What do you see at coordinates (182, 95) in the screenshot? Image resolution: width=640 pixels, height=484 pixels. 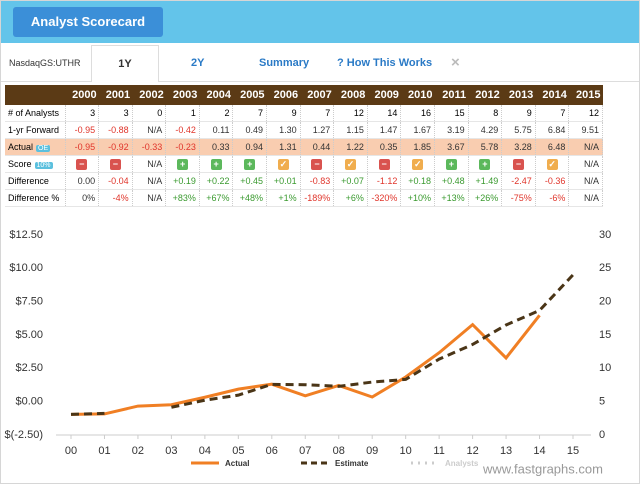 I see `year: 2003` at bounding box center [182, 95].